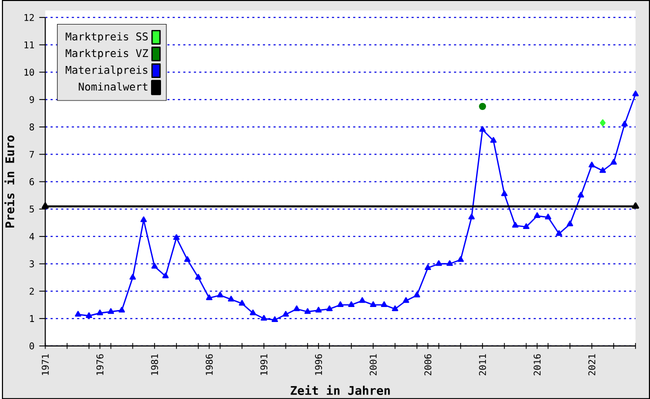 This screenshot has width=650, height=399. What do you see at coordinates (32, 264) in the screenshot?
I see `y-tick-label: 3` at bounding box center [32, 264].